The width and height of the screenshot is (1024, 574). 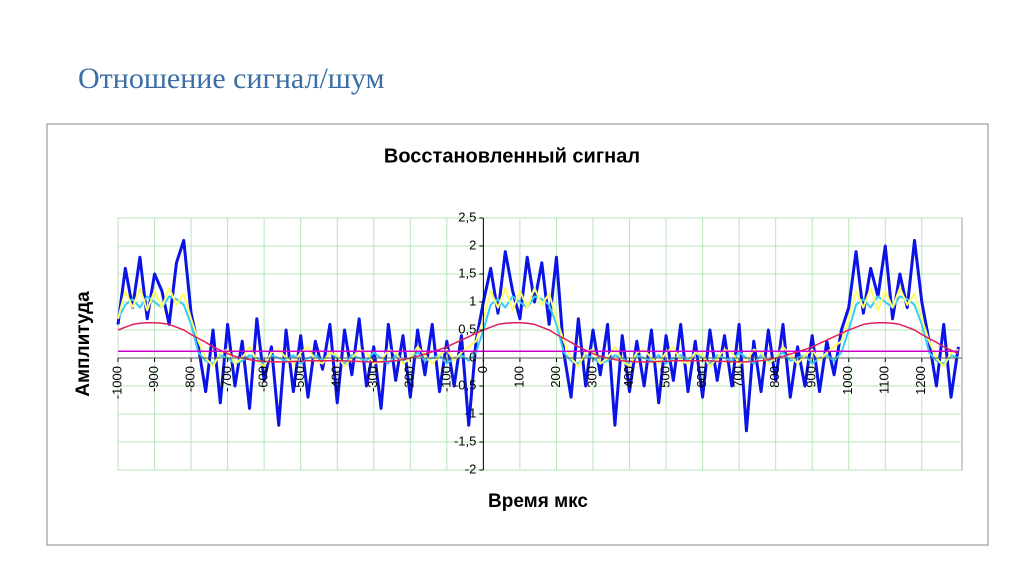 What do you see at coordinates (83, 344) in the screenshot?
I see `y-axis-label: Амплитуда` at bounding box center [83, 344].